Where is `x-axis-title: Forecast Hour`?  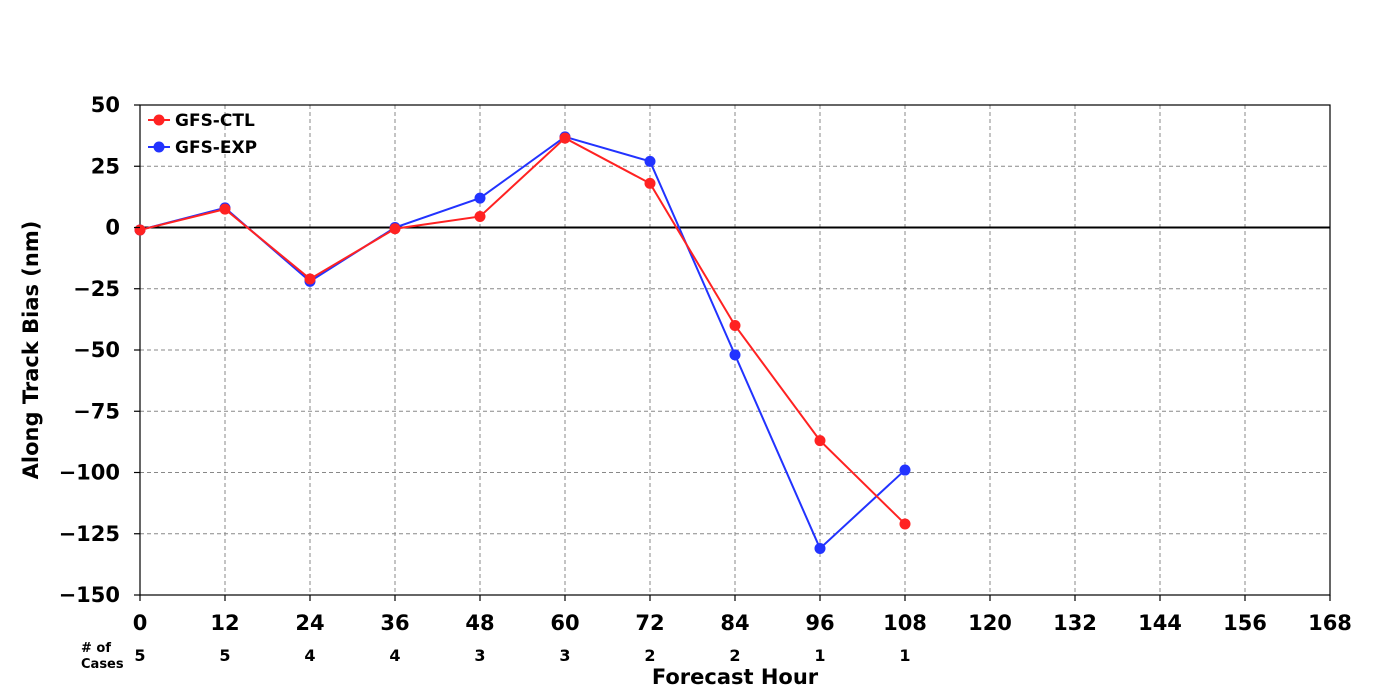
x-axis-title: Forecast Hour is located at coordinates (735, 677).